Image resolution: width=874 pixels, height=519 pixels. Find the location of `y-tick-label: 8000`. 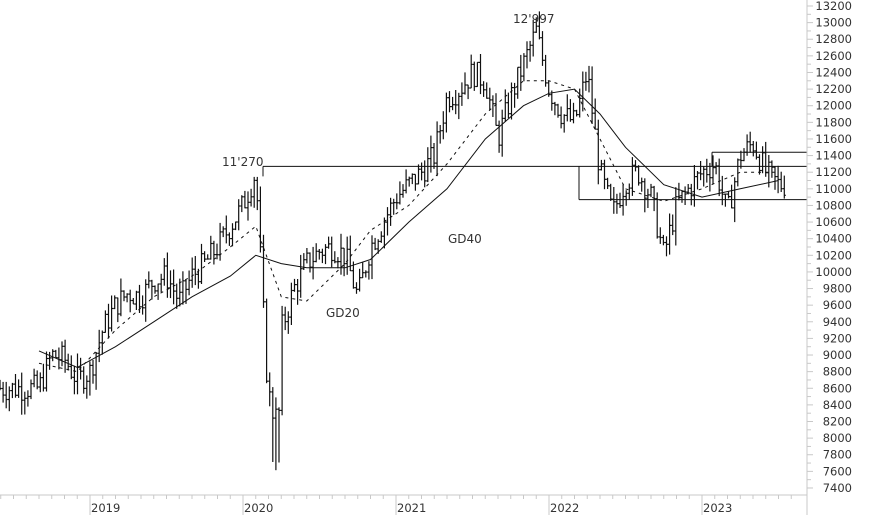

y-tick-label: 8000 is located at coordinates (837, 438).